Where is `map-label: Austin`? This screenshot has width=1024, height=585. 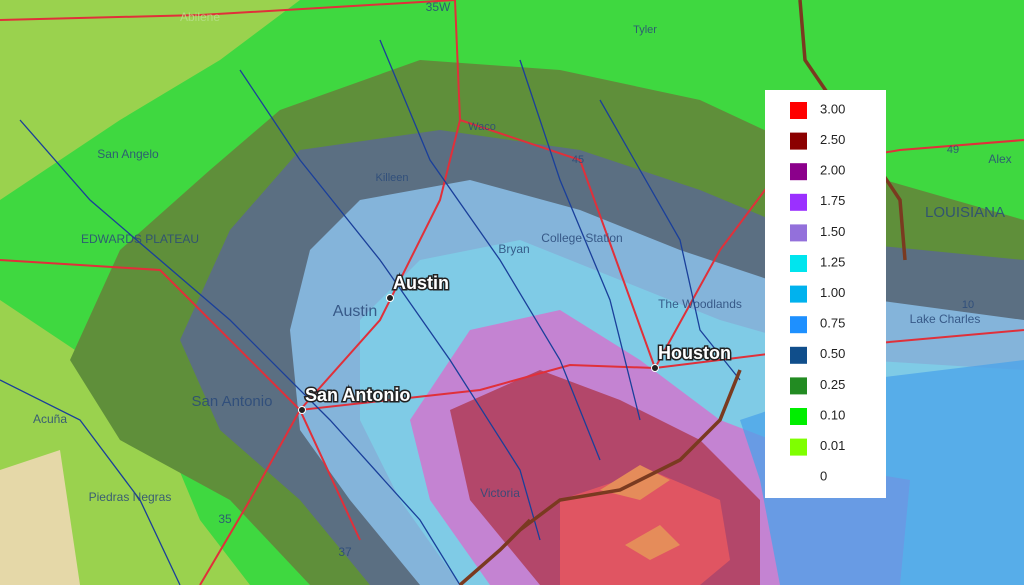
map-label: Austin is located at coordinates (355, 311).